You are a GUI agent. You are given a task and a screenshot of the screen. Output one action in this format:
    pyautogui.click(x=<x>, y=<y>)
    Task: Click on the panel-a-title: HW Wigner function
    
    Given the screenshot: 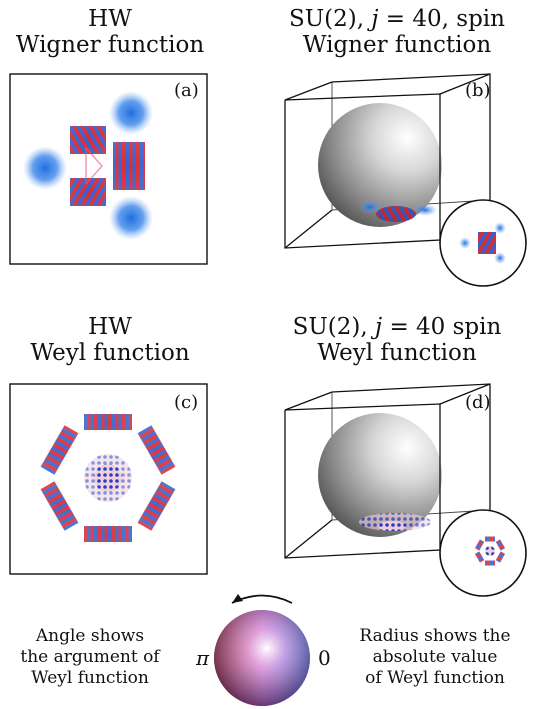 What is the action you would take?
    pyautogui.click(x=110, y=32)
    